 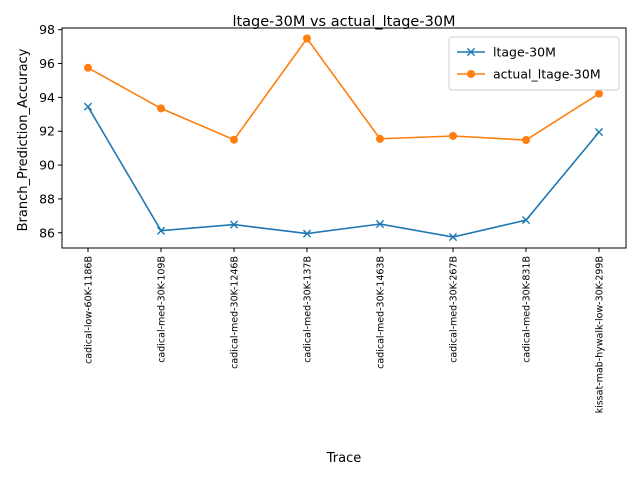 I want to click on x-tick-label: cadical-med-30K-137B, so click(x=308, y=309).